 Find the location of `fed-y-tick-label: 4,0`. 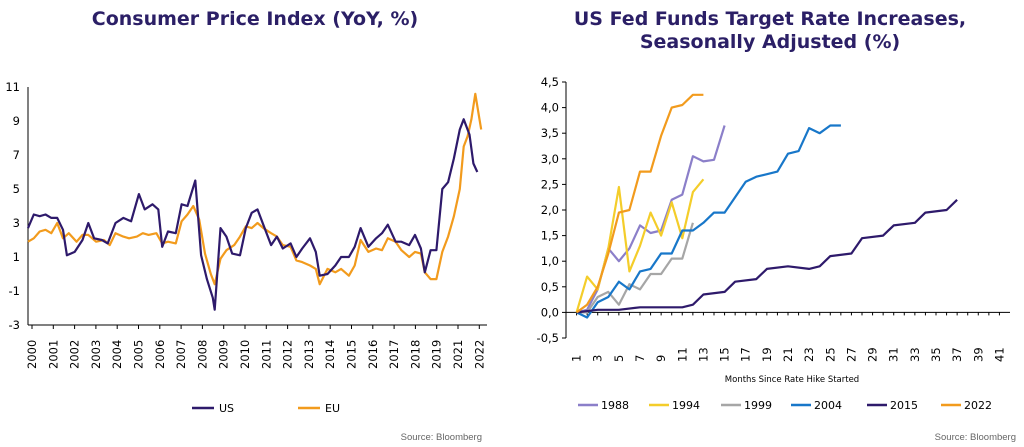

fed-y-tick-label: 4,0 is located at coordinates (550, 108).